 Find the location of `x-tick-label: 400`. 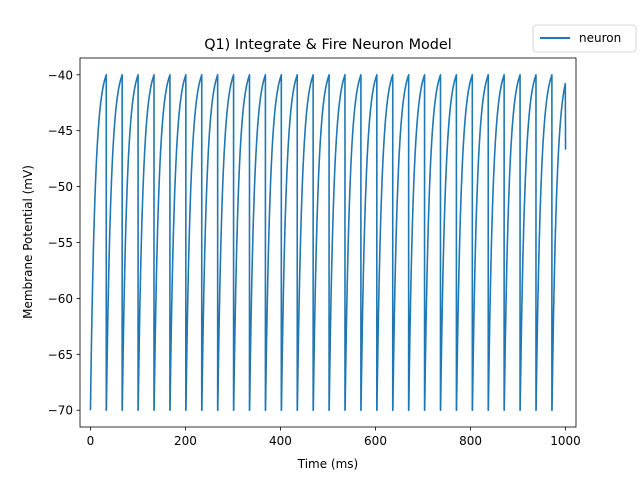

x-tick-label: 400 is located at coordinates (280, 441).